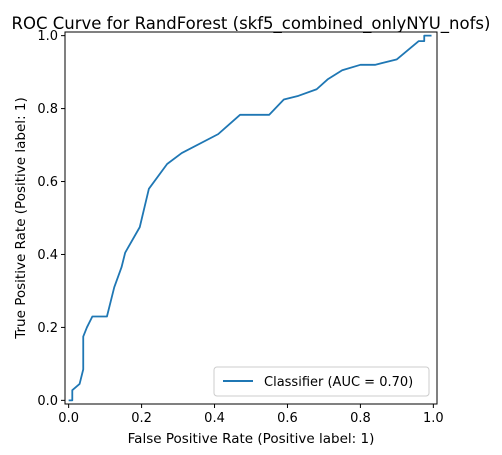 The width and height of the screenshot is (502, 455). I want to click on x-tick-label: 0.0, so click(68, 418).